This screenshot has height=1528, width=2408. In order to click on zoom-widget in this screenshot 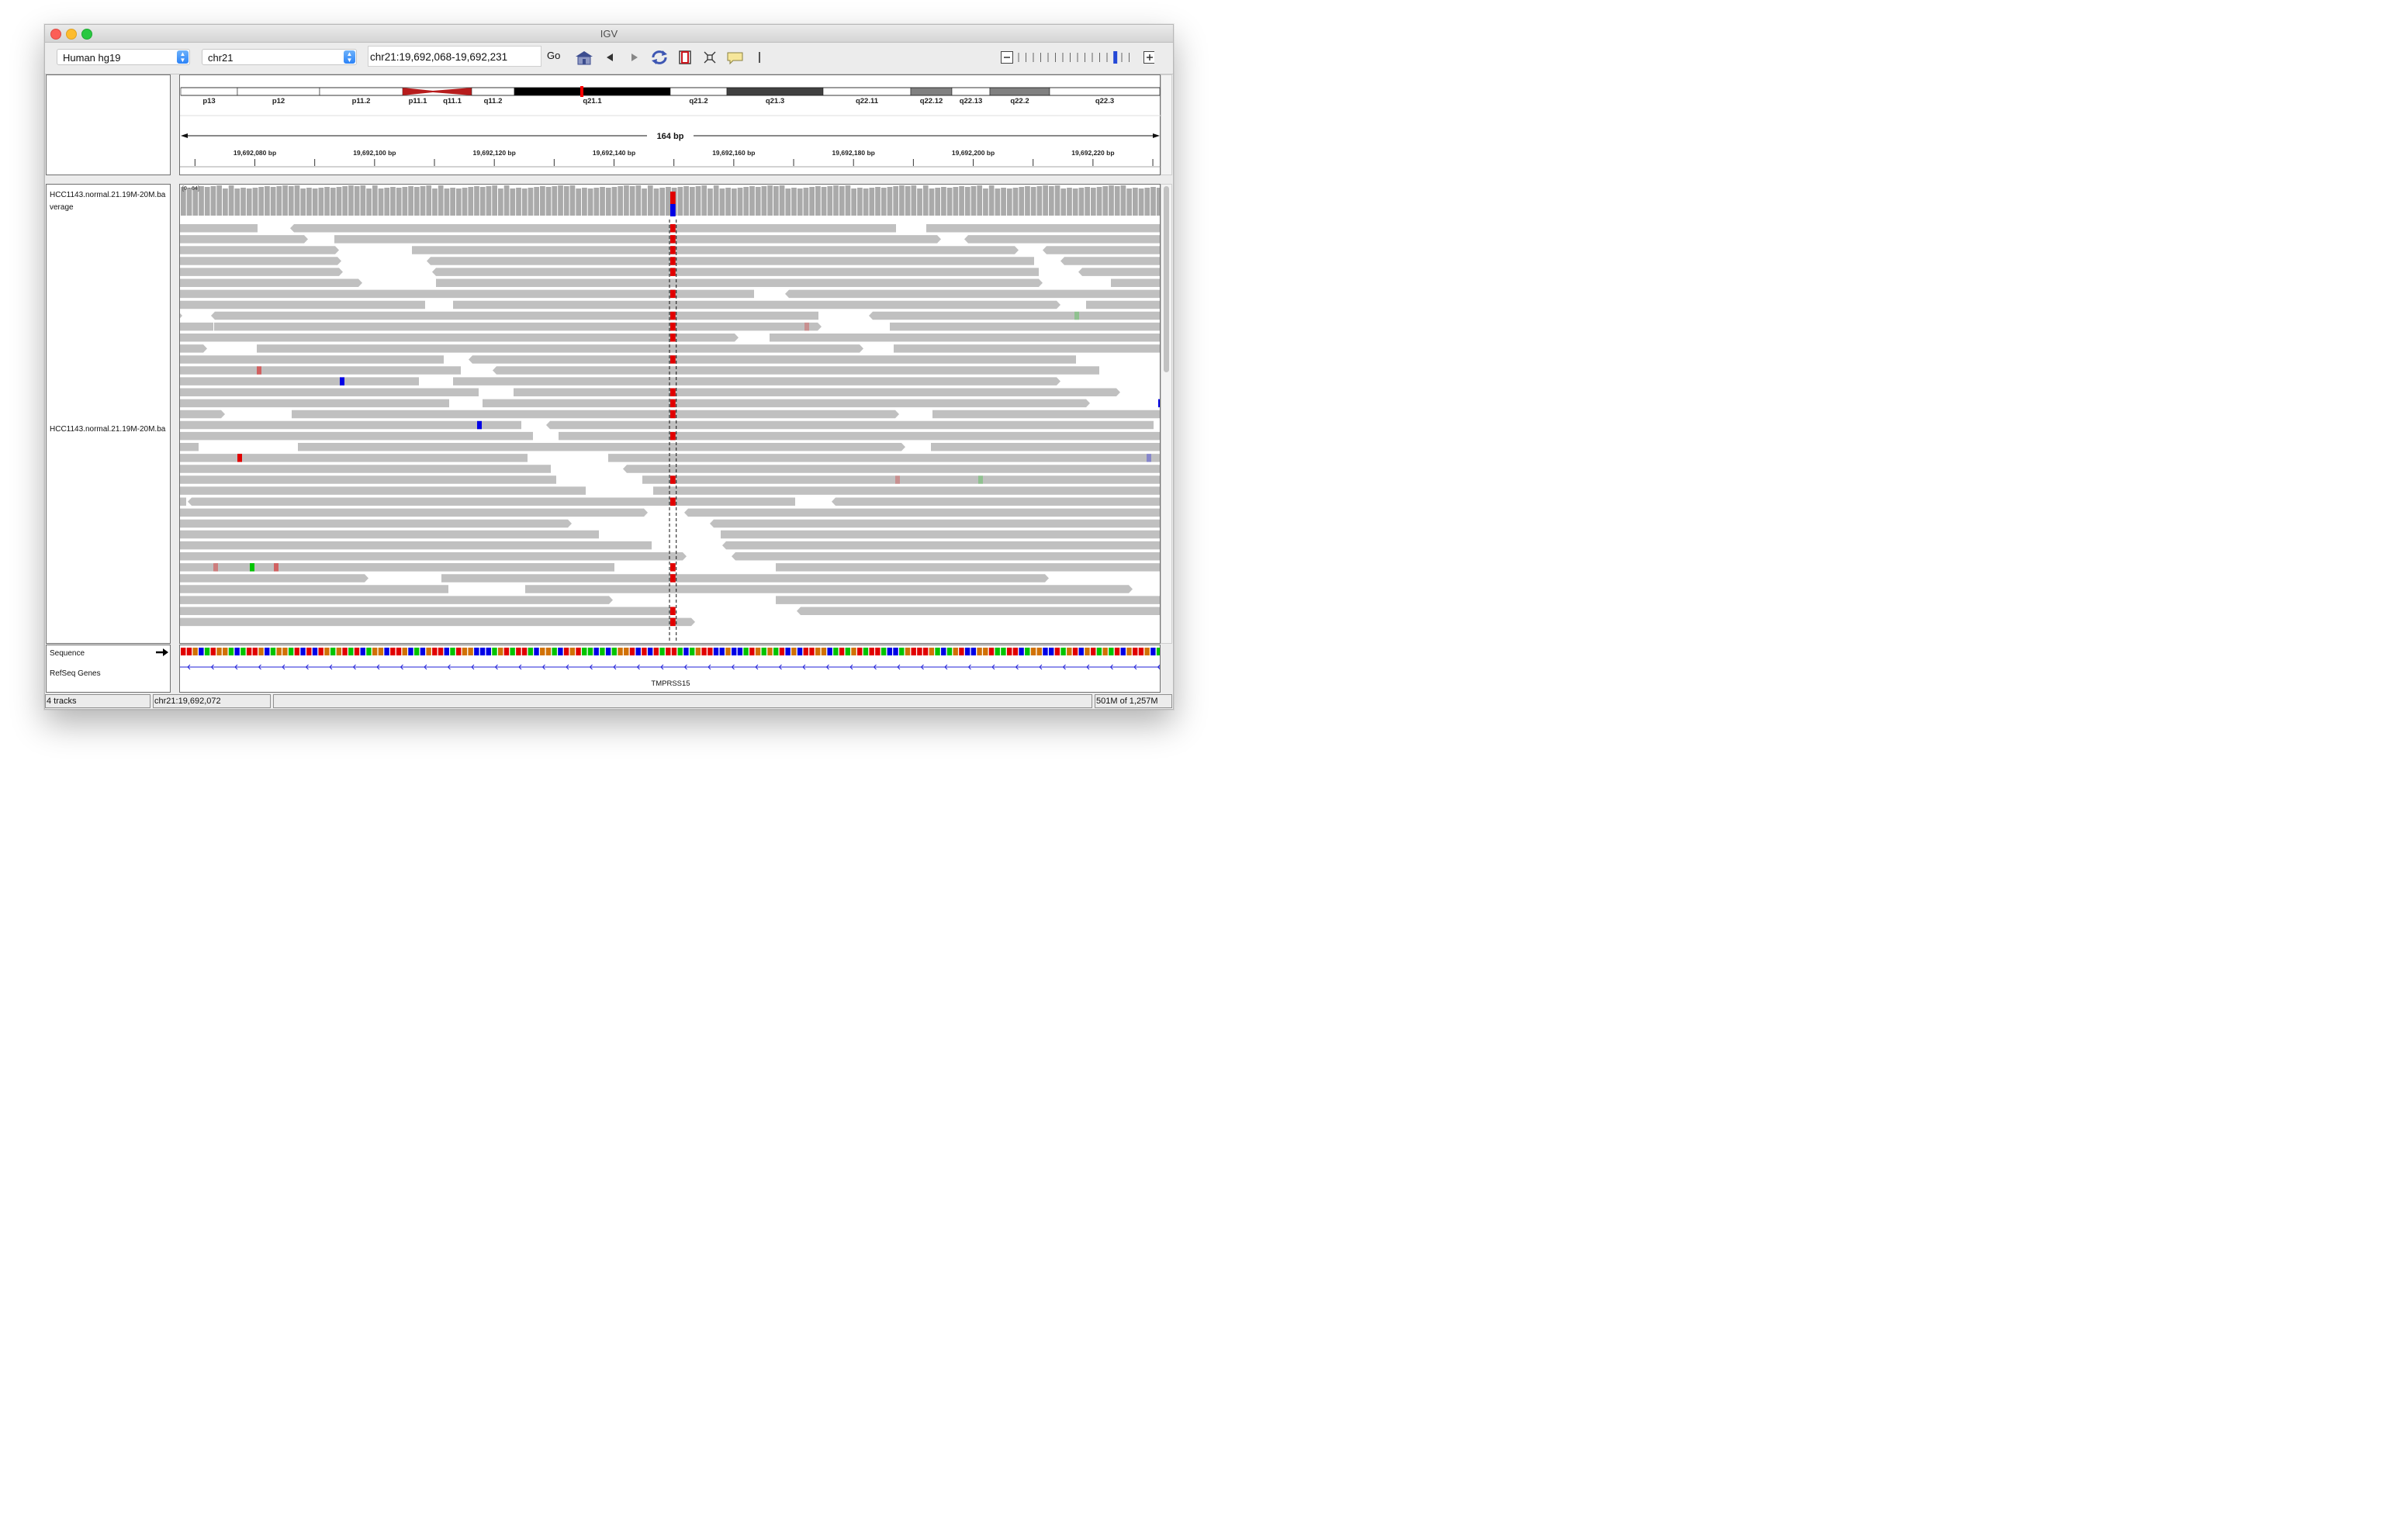, I will do `click(1076, 57)`.